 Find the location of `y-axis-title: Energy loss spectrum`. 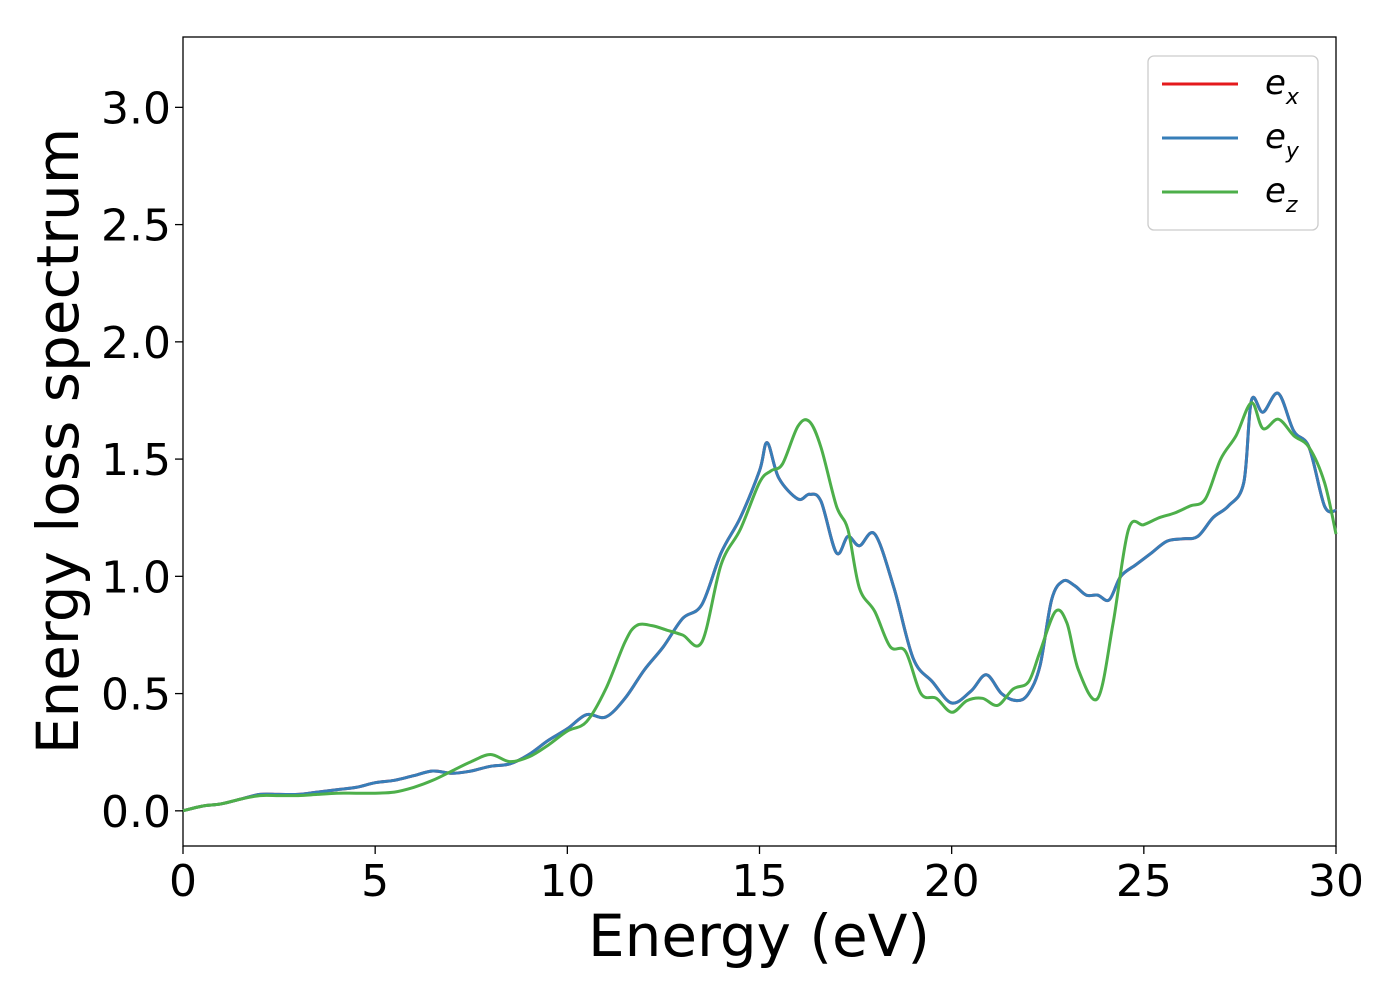

y-axis-title: Energy loss spectrum is located at coordinates (58, 441).